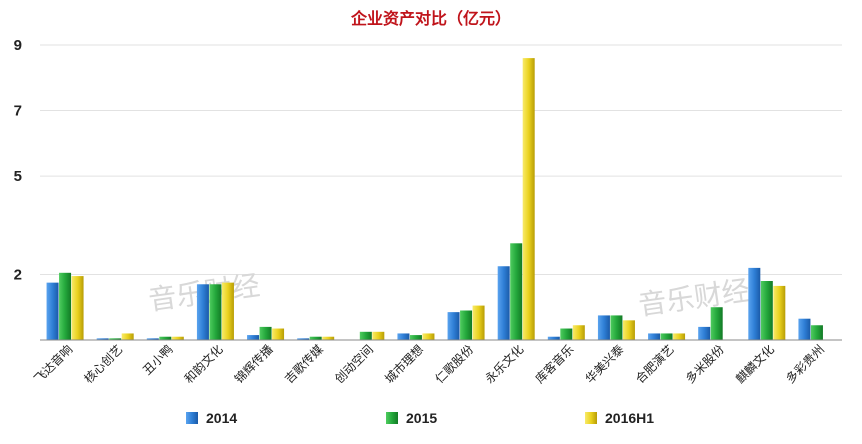 The height and width of the screenshot is (444, 862). I want to click on x-tick-label: 飞达音响, so click(53, 364).